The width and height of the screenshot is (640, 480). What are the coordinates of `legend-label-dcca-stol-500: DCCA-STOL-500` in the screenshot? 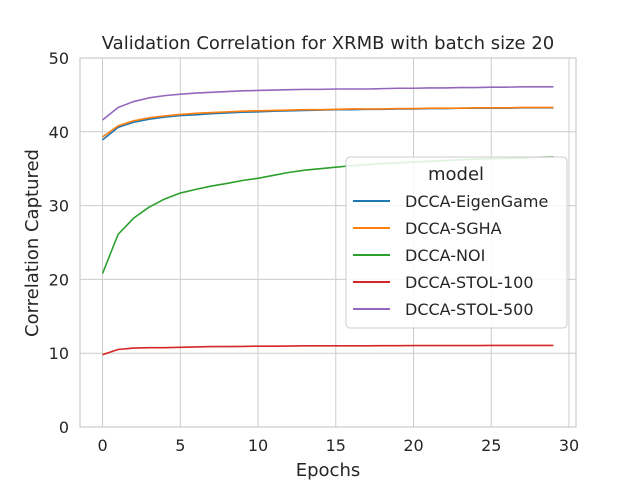 It's located at (469, 309).